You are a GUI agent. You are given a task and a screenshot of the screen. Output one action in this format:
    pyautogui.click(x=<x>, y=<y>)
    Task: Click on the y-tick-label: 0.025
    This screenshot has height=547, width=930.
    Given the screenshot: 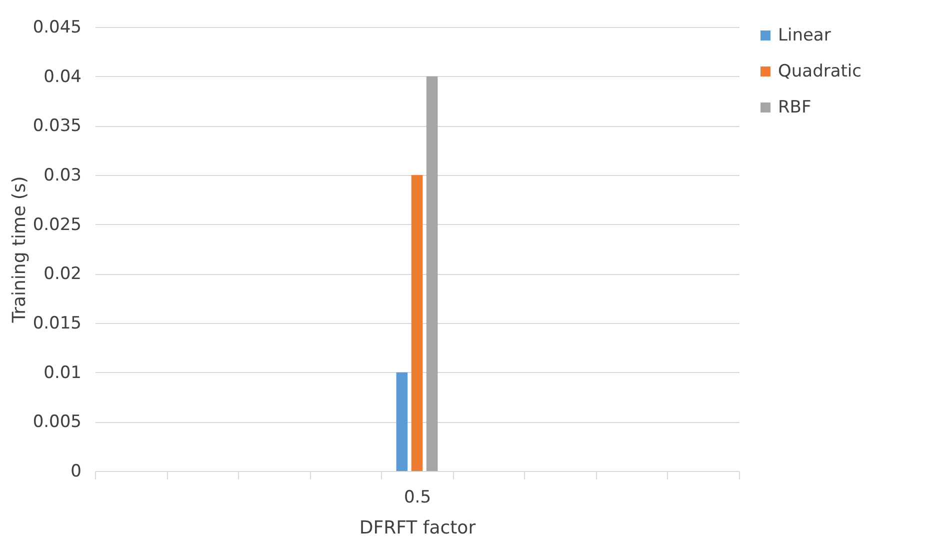 What is the action you would take?
    pyautogui.click(x=57, y=224)
    